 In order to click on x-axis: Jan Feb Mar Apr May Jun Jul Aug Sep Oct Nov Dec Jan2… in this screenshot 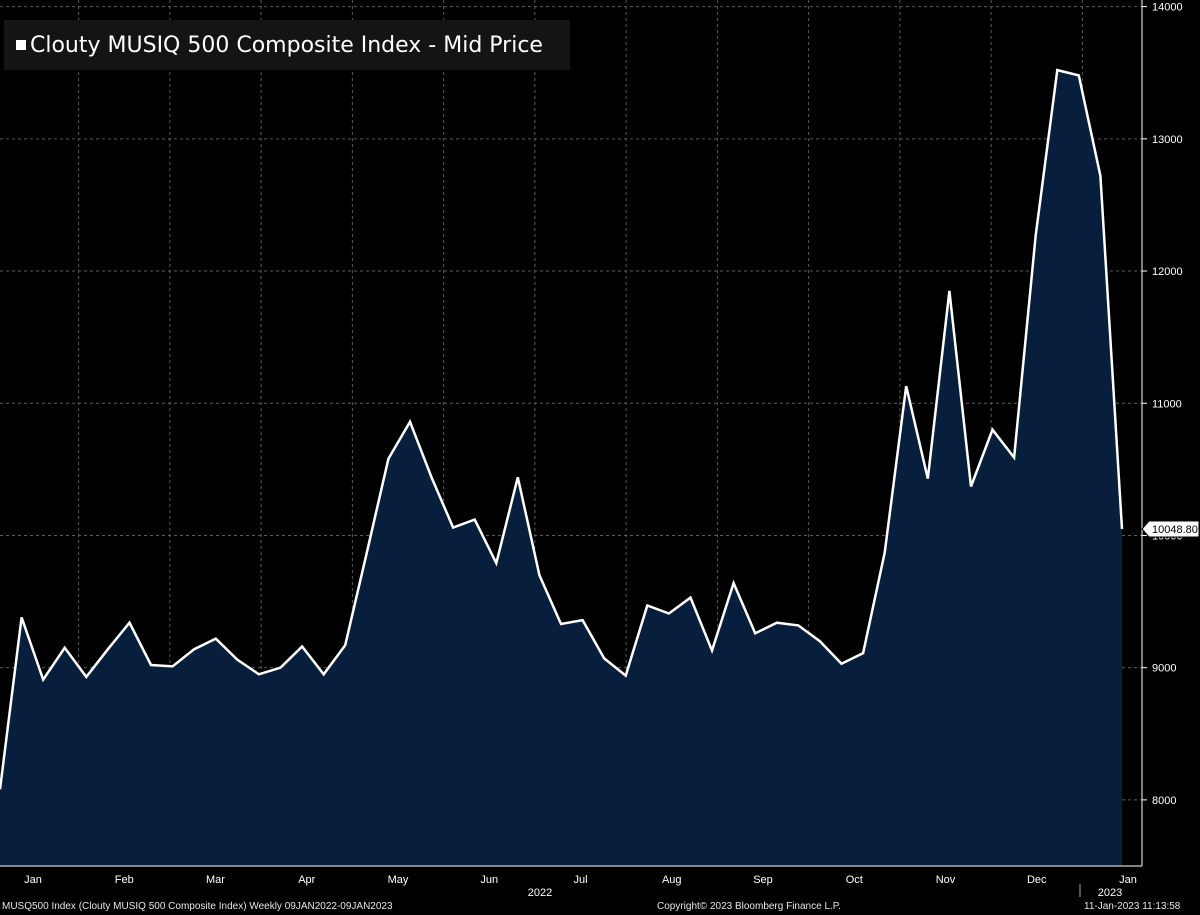, I will do `click(580, 886)`.